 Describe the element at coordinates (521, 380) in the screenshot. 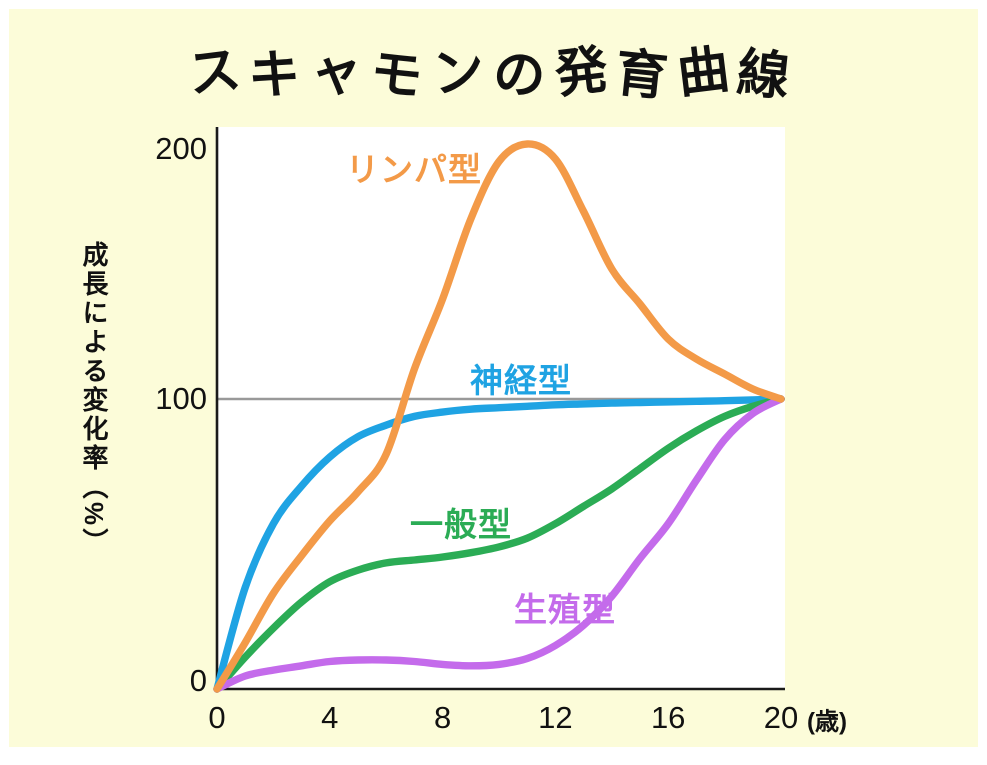

I see `series-label-neural: 神経型` at that location.